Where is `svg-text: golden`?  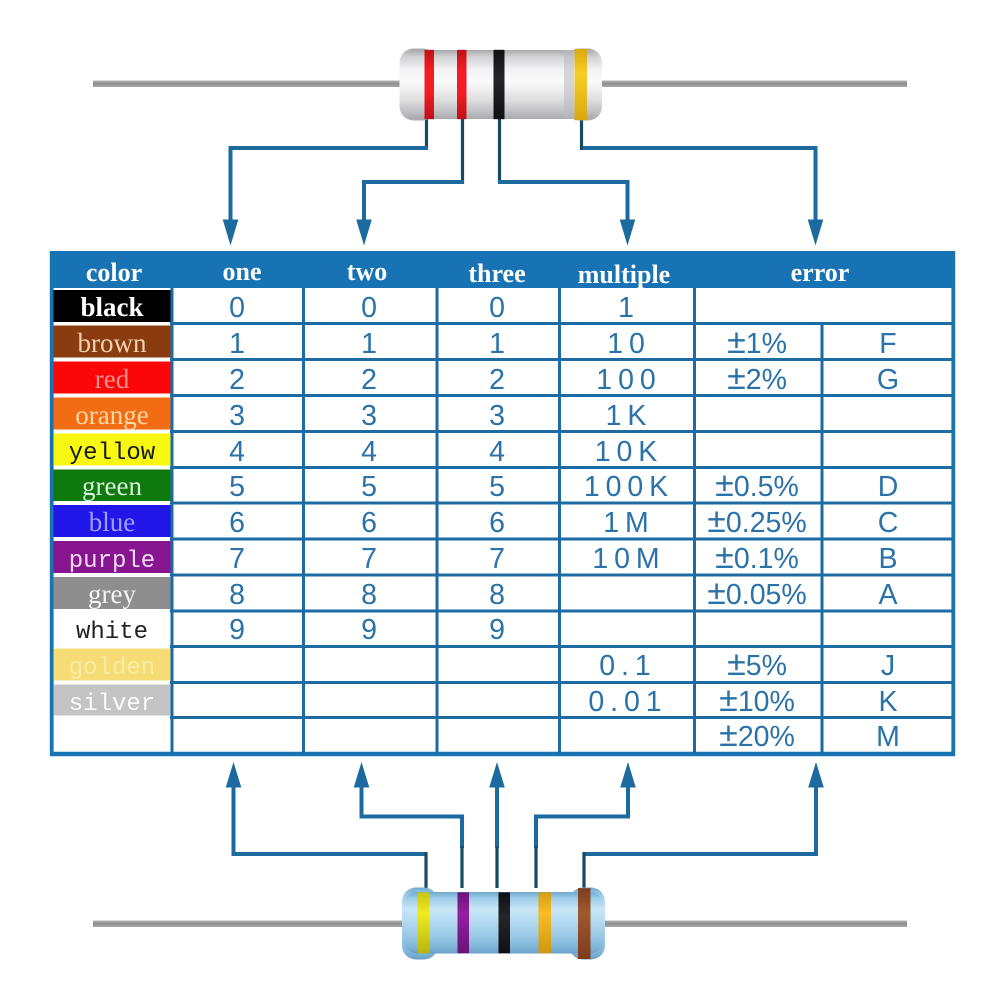
svg-text: golden is located at coordinates (112, 668).